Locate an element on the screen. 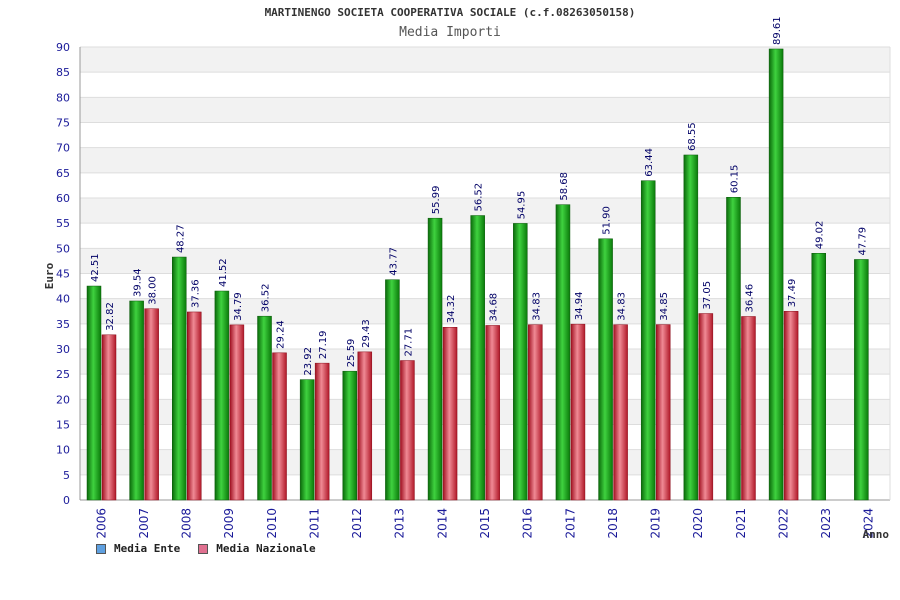 The height and width of the screenshot is (600, 900). y-tick-label: 60 is located at coordinates (63, 198).